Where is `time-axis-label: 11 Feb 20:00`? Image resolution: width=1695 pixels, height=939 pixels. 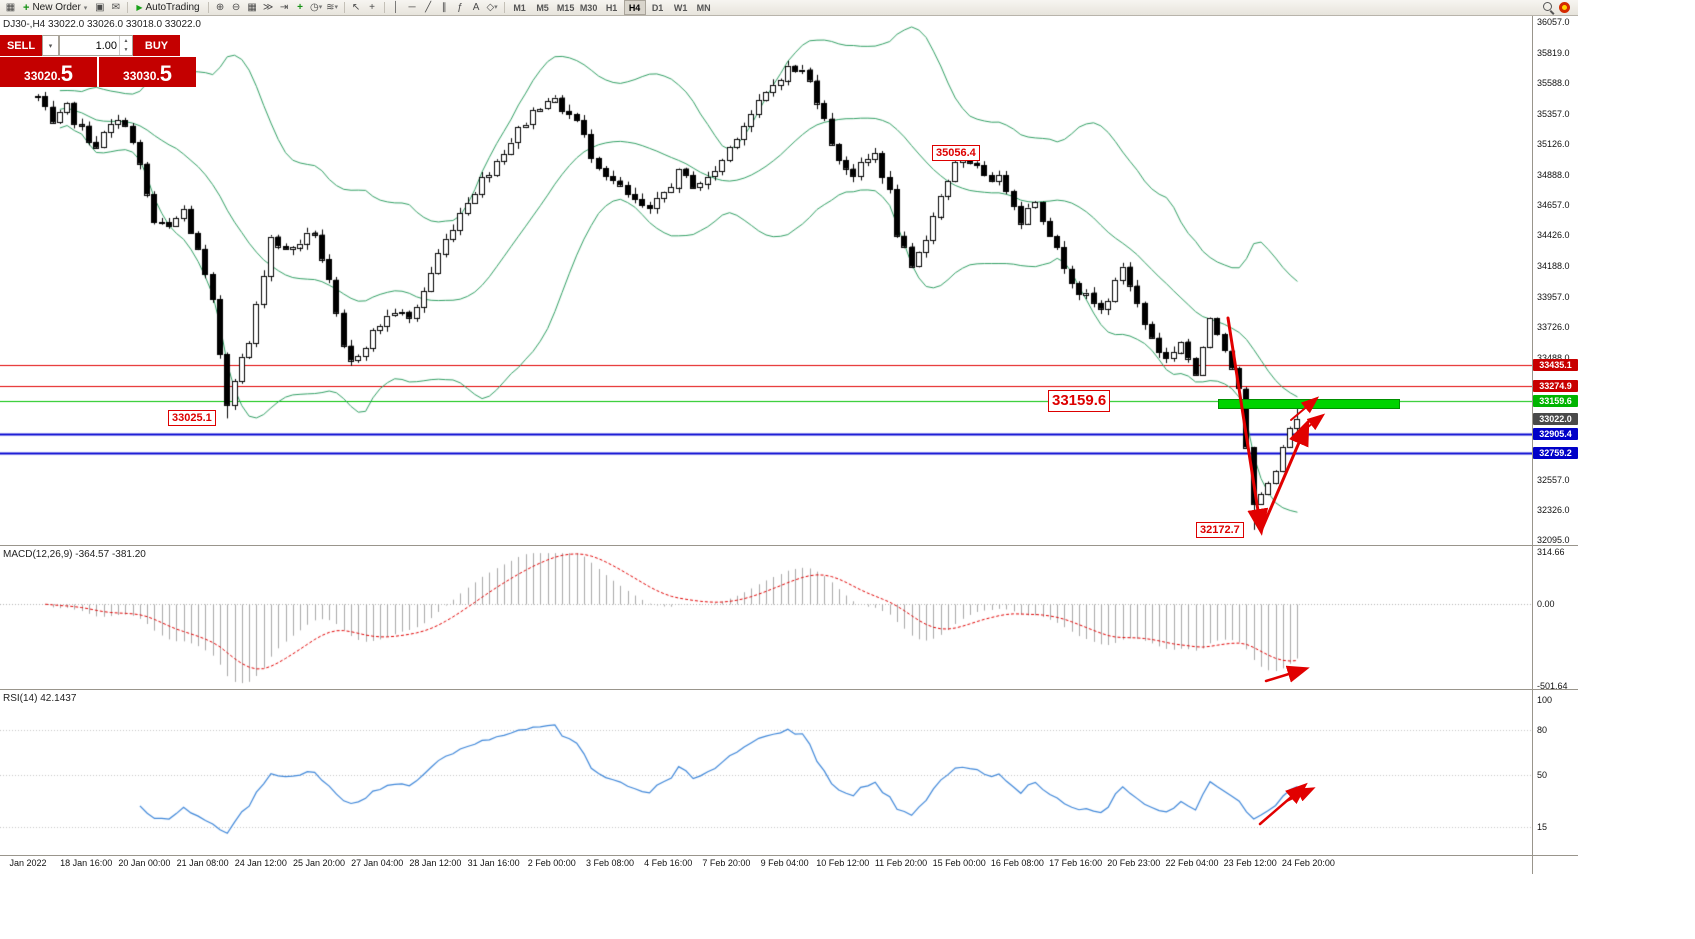 time-axis-label: 11 Feb 20:00 is located at coordinates (901, 863).